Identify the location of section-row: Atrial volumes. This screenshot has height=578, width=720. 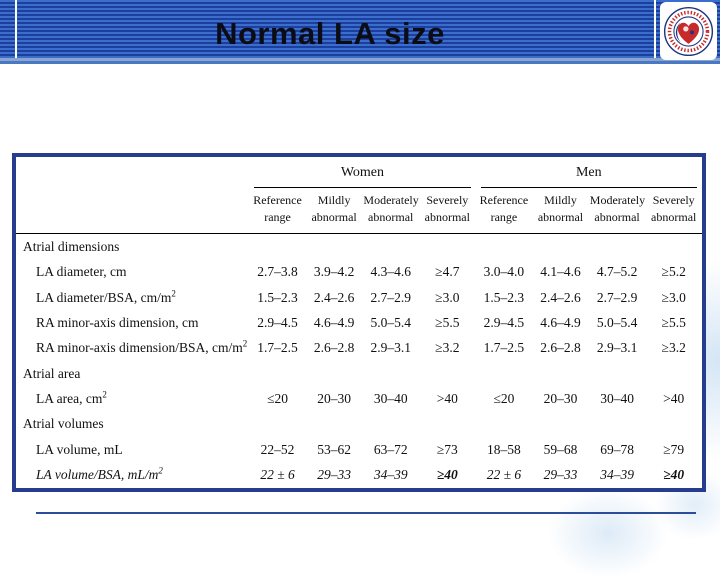
(359, 424).